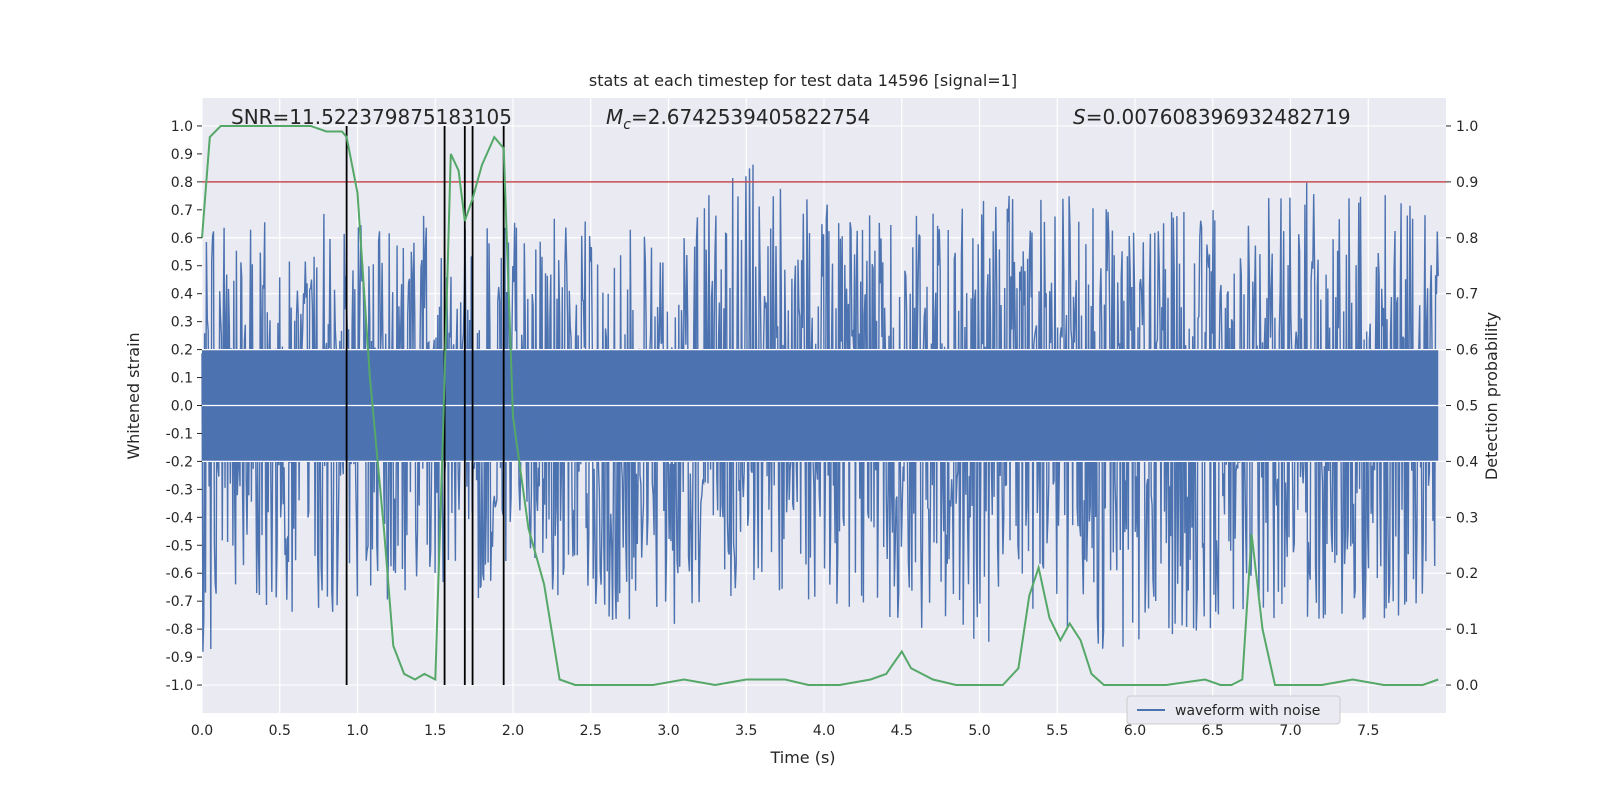 Image resolution: width=1600 pixels, height=800 pixels. What do you see at coordinates (1218, 117) in the screenshot?
I see `s-value: =0.007608396932482719` at bounding box center [1218, 117].